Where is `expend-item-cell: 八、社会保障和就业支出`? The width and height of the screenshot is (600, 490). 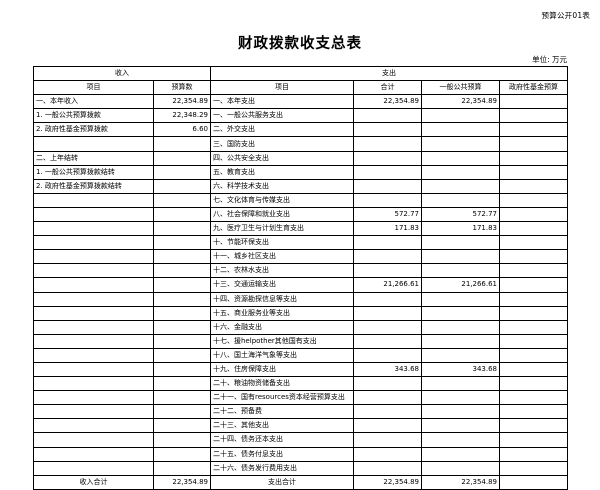
expend-item-cell: 八、社会保障和就业支出 is located at coordinates (282, 214).